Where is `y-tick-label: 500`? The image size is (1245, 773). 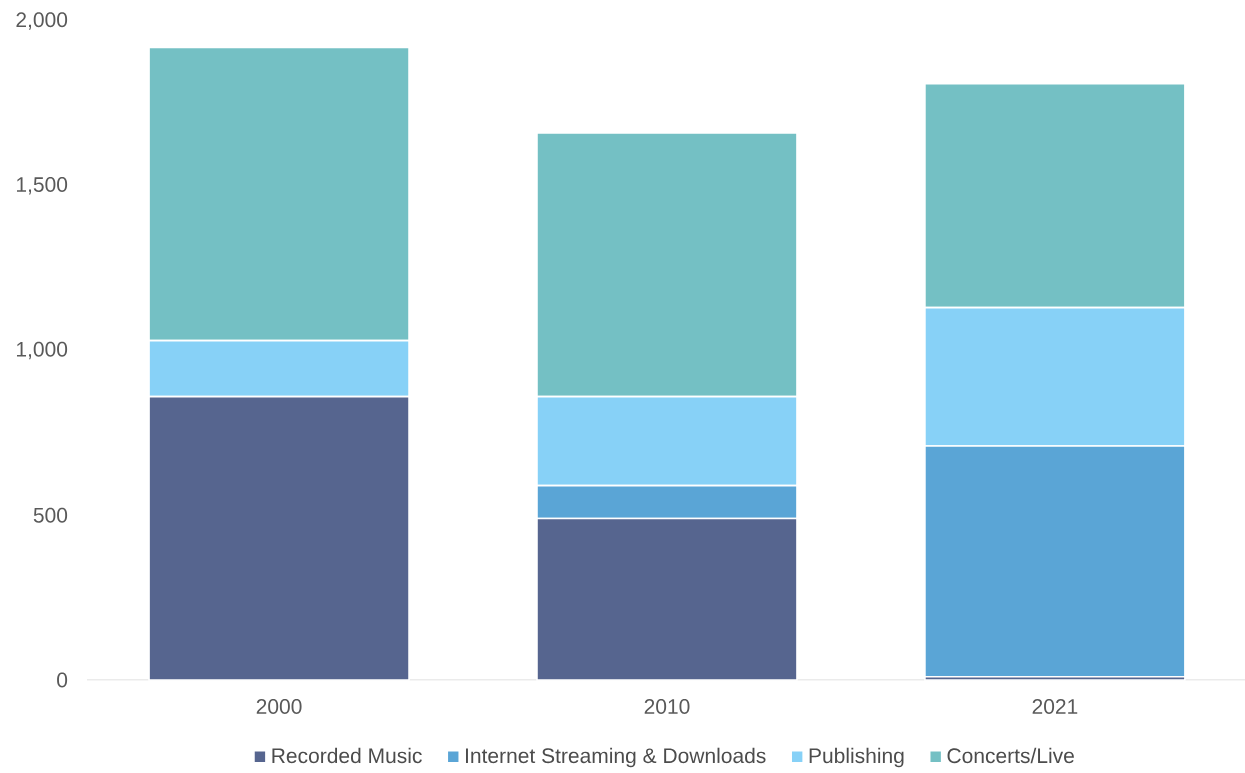
y-tick-label: 500 is located at coordinates (50, 515).